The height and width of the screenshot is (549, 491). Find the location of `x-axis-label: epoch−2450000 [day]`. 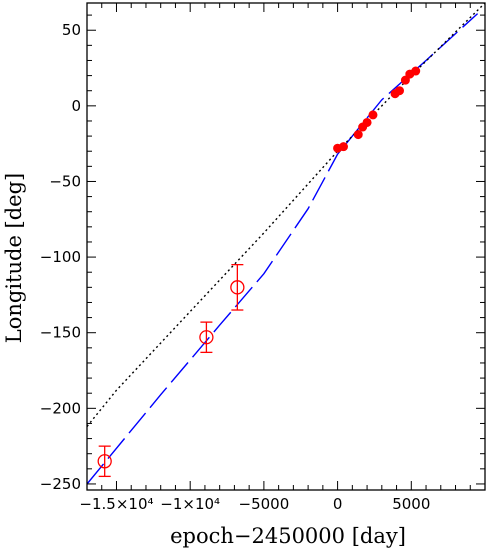

x-axis-label: epoch−2450000 [day] is located at coordinates (288, 536).